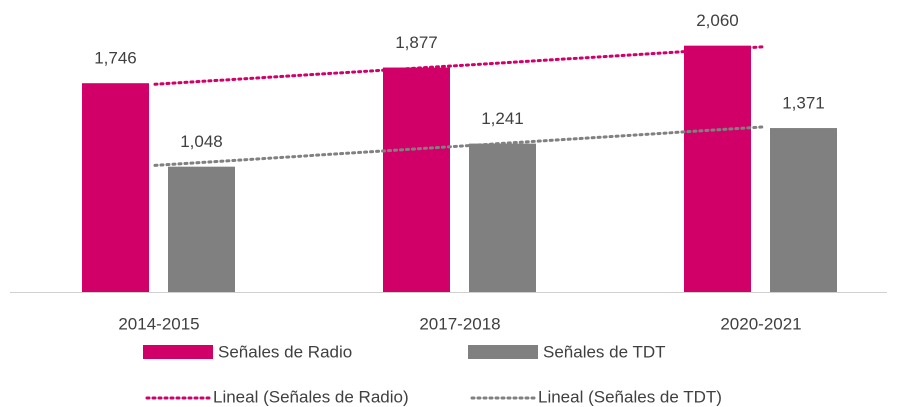 The image size is (897, 407). What do you see at coordinates (115, 58) in the screenshot?
I see `data-label: 1,746` at bounding box center [115, 58].